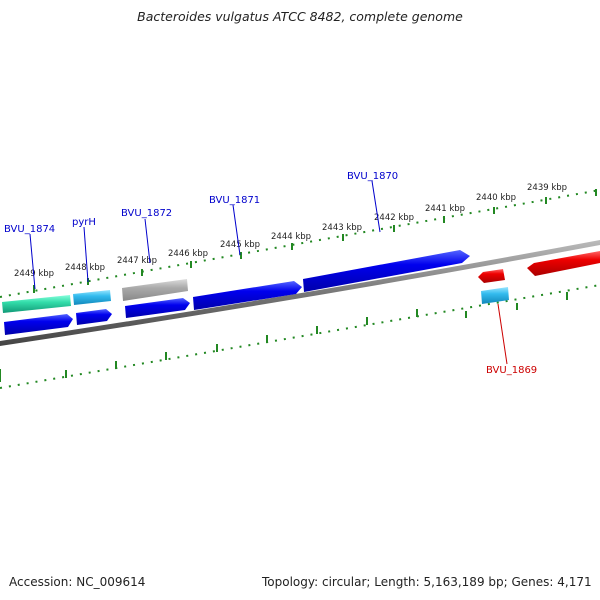  What do you see at coordinates (496, 198) in the screenshot?
I see `tick-label: 2440 kbp` at bounding box center [496, 198].